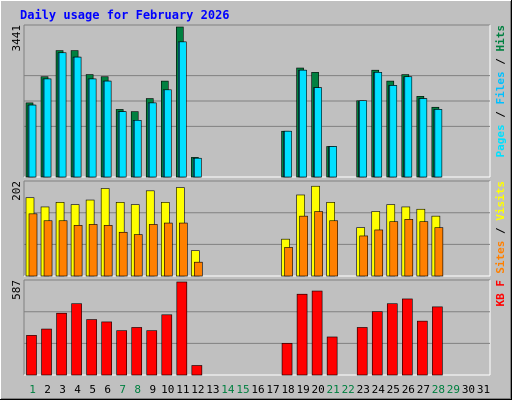 This screenshot has height=400, width=512. Describe the element at coordinates (272, 389) in the screenshot. I see `day-label-17: 17` at that location.